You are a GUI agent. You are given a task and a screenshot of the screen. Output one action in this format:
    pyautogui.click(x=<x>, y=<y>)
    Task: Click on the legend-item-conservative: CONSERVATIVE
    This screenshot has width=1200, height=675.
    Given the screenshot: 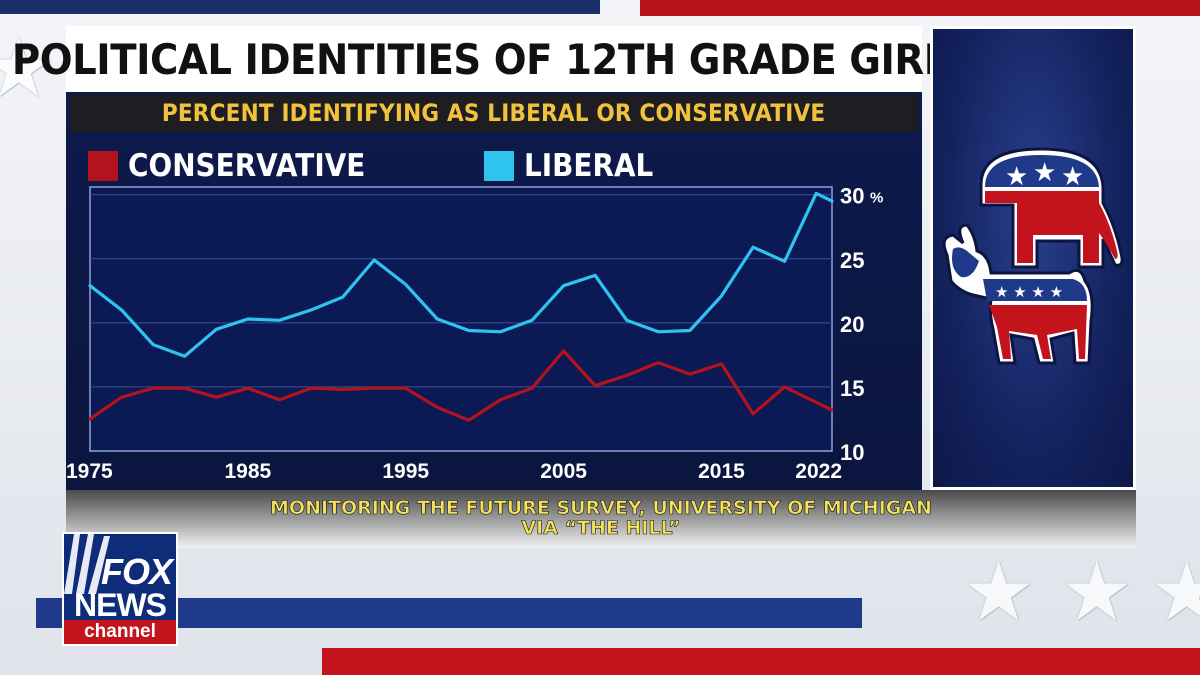 What is the action you would take?
    pyautogui.click(x=240, y=166)
    